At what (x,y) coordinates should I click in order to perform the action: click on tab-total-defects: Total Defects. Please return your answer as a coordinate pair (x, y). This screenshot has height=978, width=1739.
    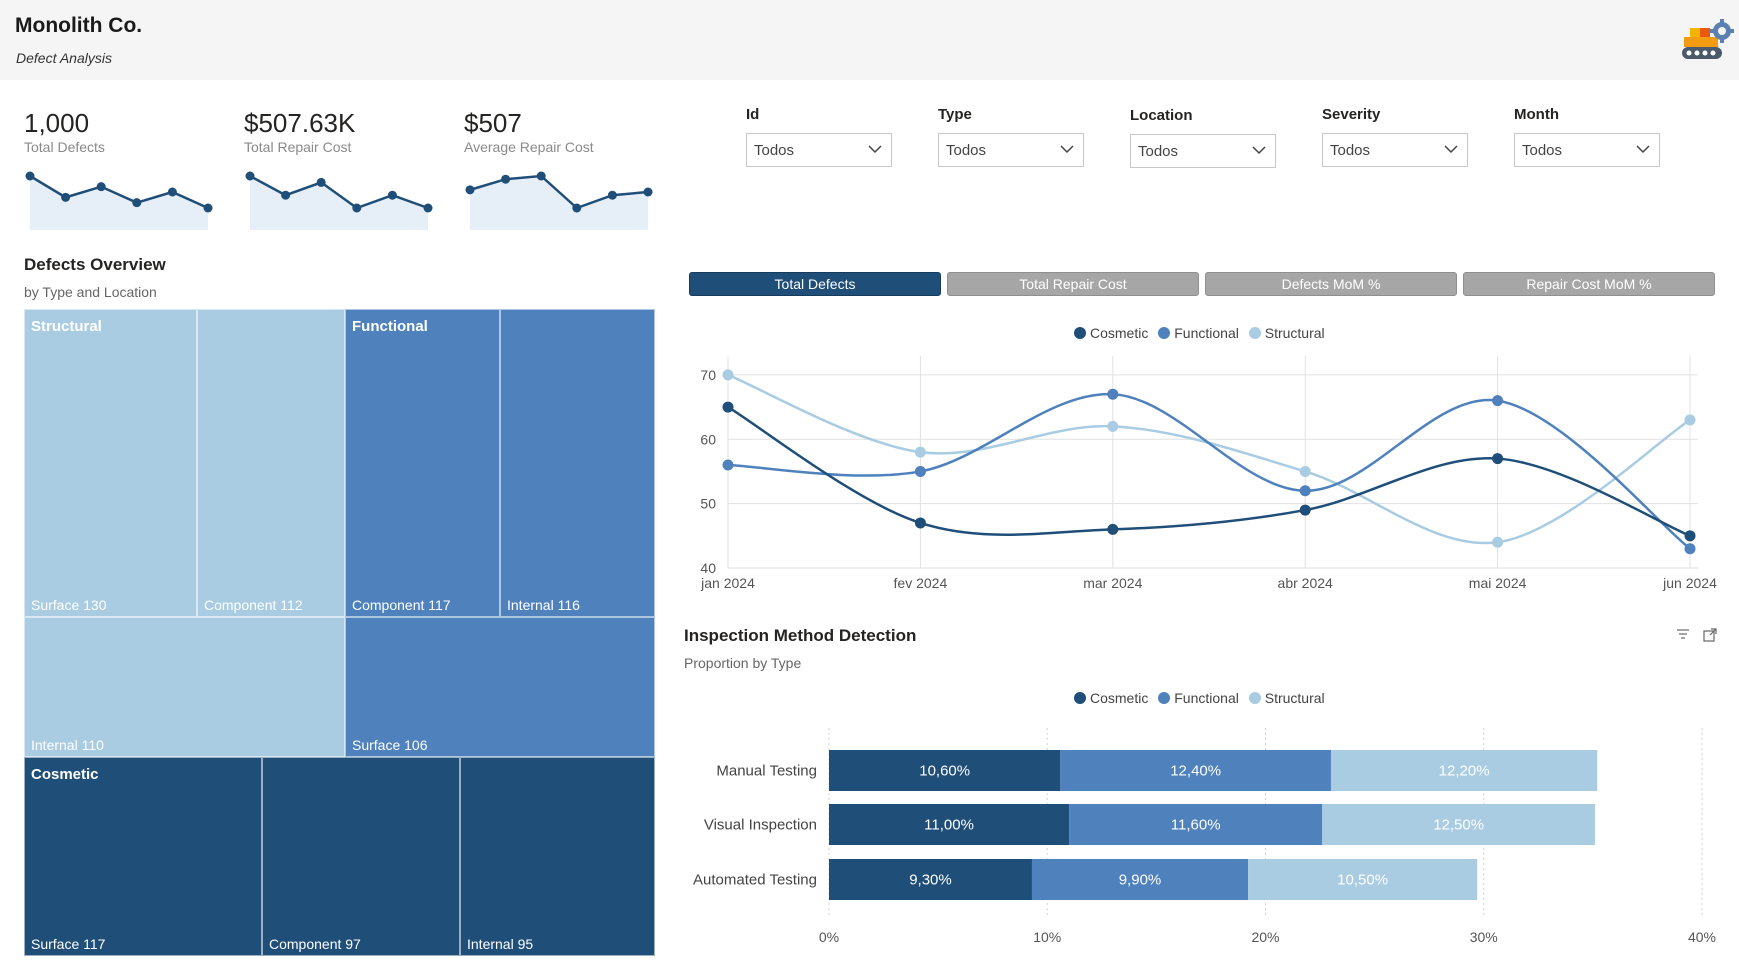
    Looking at the image, I should click on (815, 284).